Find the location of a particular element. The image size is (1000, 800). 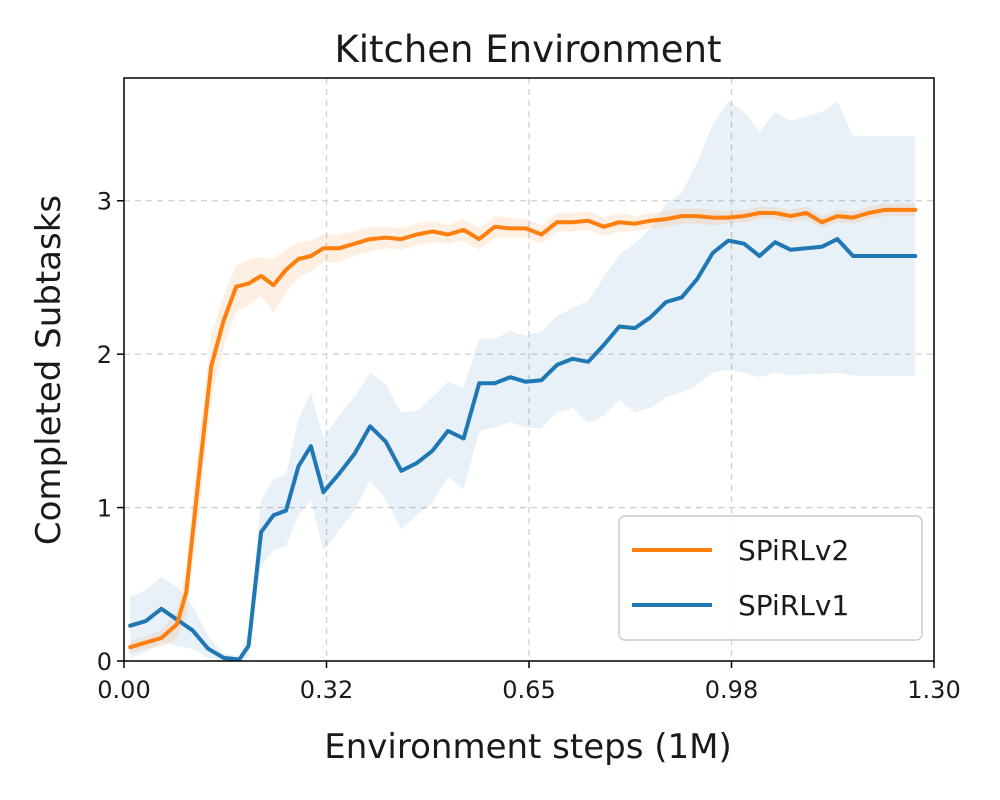

y-tick-label: 1 is located at coordinates (104, 509).